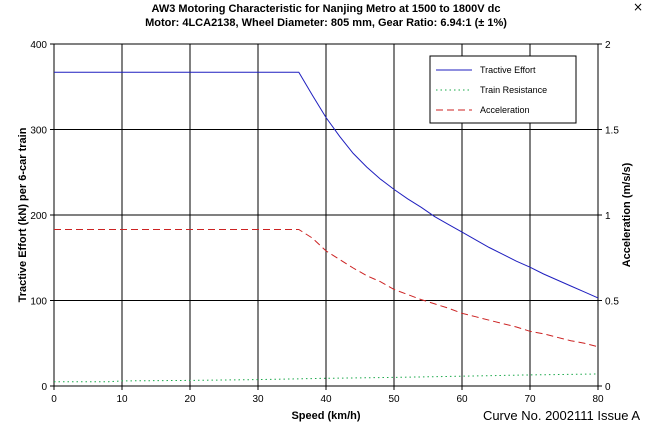 This screenshot has width=649, height=435. What do you see at coordinates (54, 399) in the screenshot?
I see `x-tick-label: 0` at bounding box center [54, 399].